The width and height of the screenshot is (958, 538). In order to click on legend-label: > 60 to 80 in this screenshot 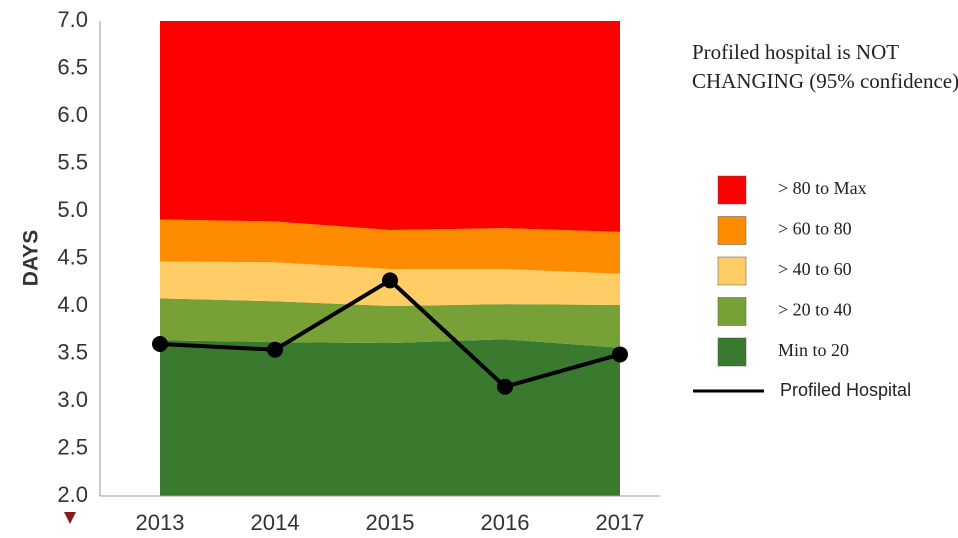, I will do `click(815, 229)`.